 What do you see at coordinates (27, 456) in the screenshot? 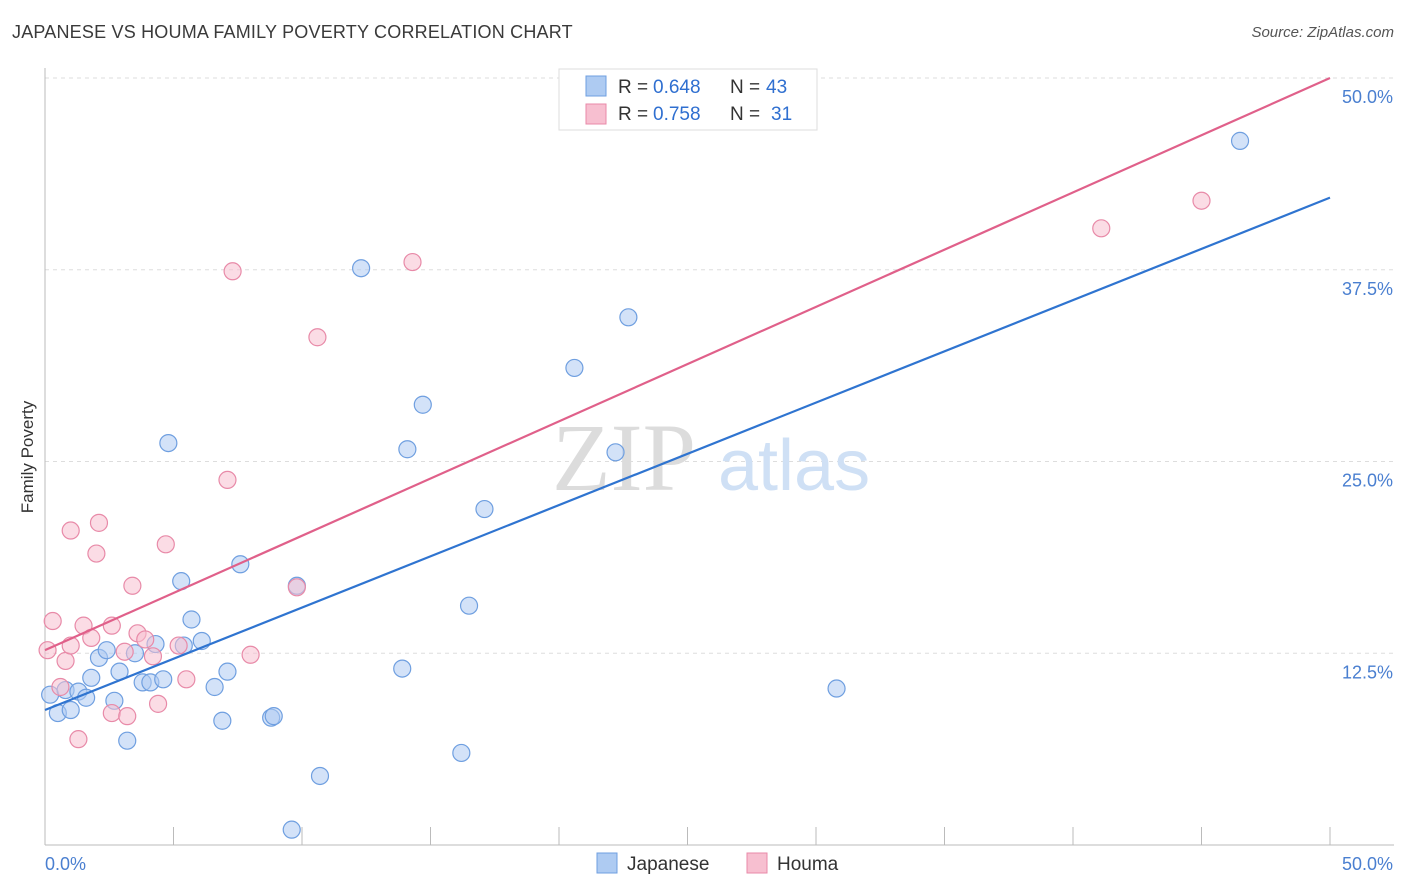
I see `y-axis-title: Family Poverty` at bounding box center [27, 456].